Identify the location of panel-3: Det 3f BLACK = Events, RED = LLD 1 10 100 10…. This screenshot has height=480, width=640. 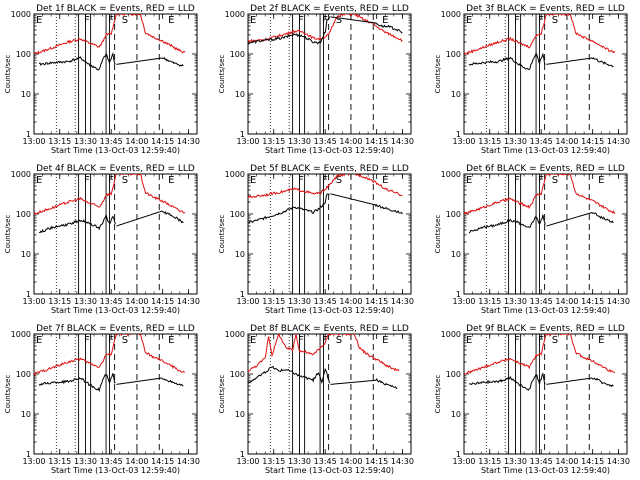
(532, 79).